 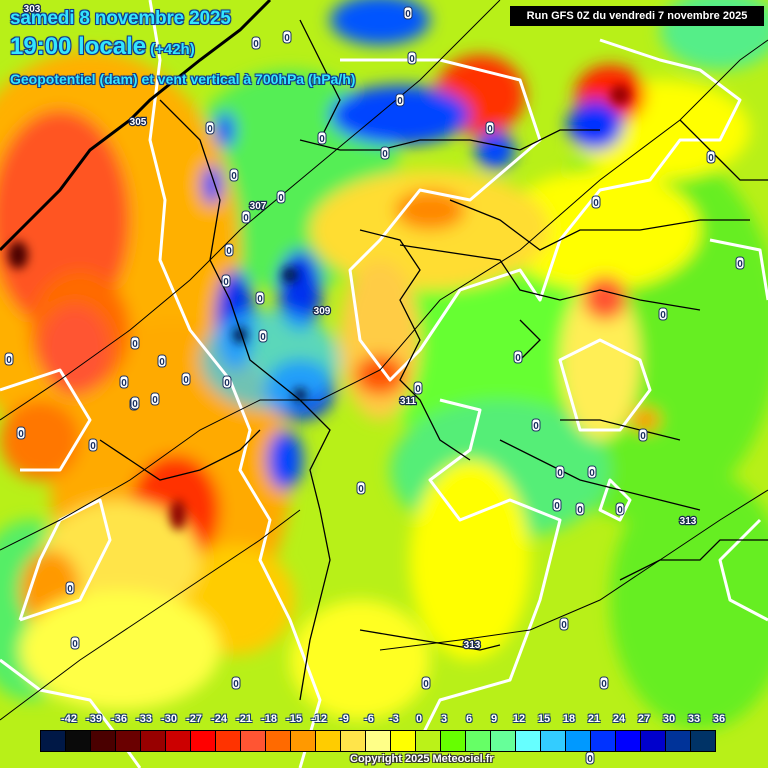 I want to click on colorbar-label: 0, so click(x=419, y=719).